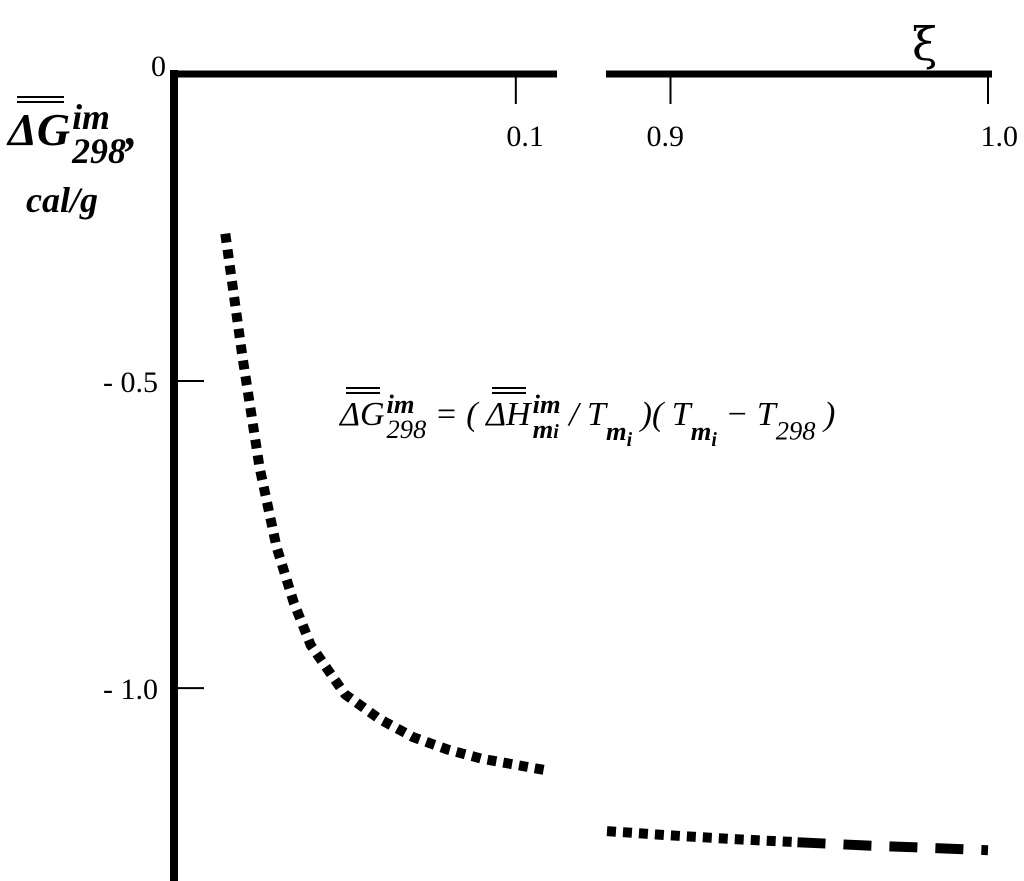  What do you see at coordinates (130, 382) in the screenshot?
I see `y-tick-label--0.5: - 0.5` at bounding box center [130, 382].